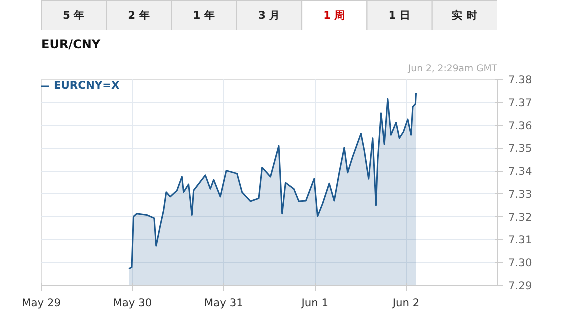  What do you see at coordinates (520, 240) in the screenshot?
I see `y-tick-label: 7.31` at bounding box center [520, 240].